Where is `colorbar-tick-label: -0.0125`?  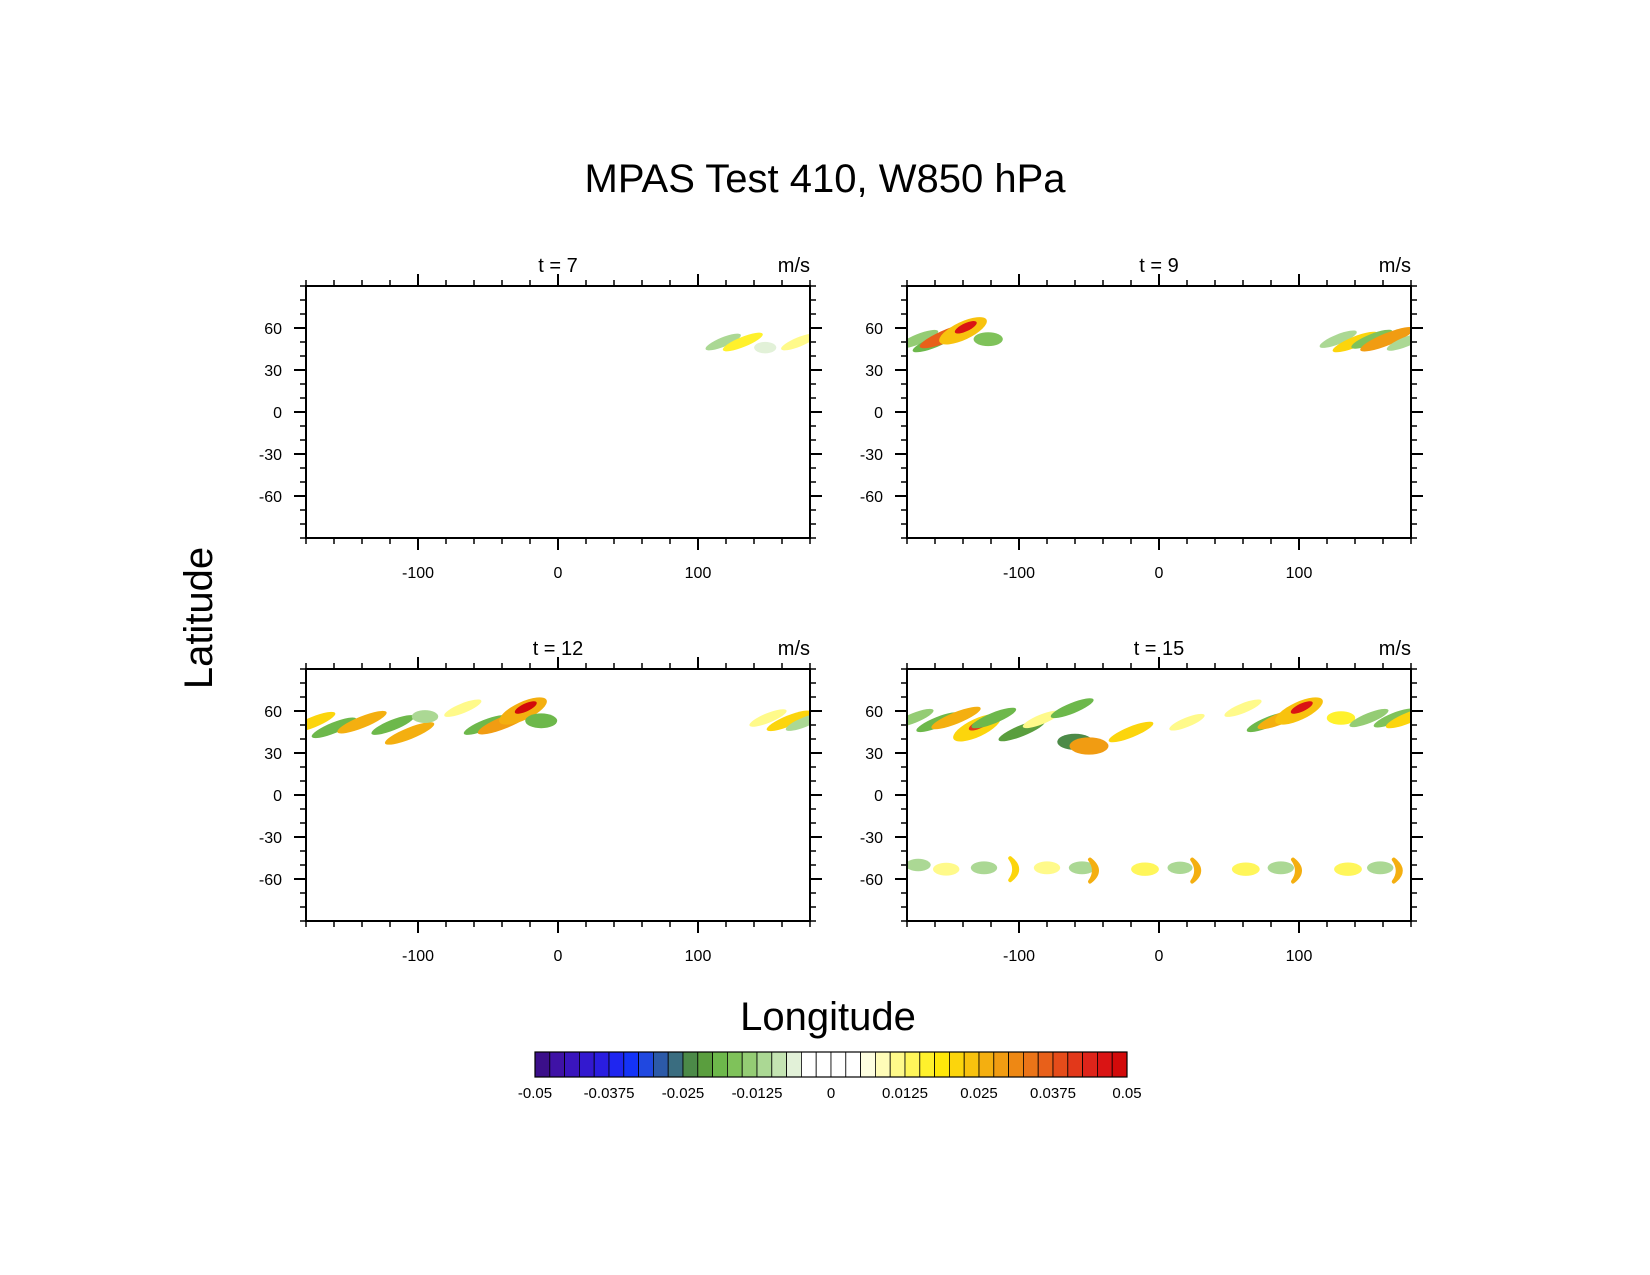
colorbar-tick-label: -0.0125 is located at coordinates (757, 1093).